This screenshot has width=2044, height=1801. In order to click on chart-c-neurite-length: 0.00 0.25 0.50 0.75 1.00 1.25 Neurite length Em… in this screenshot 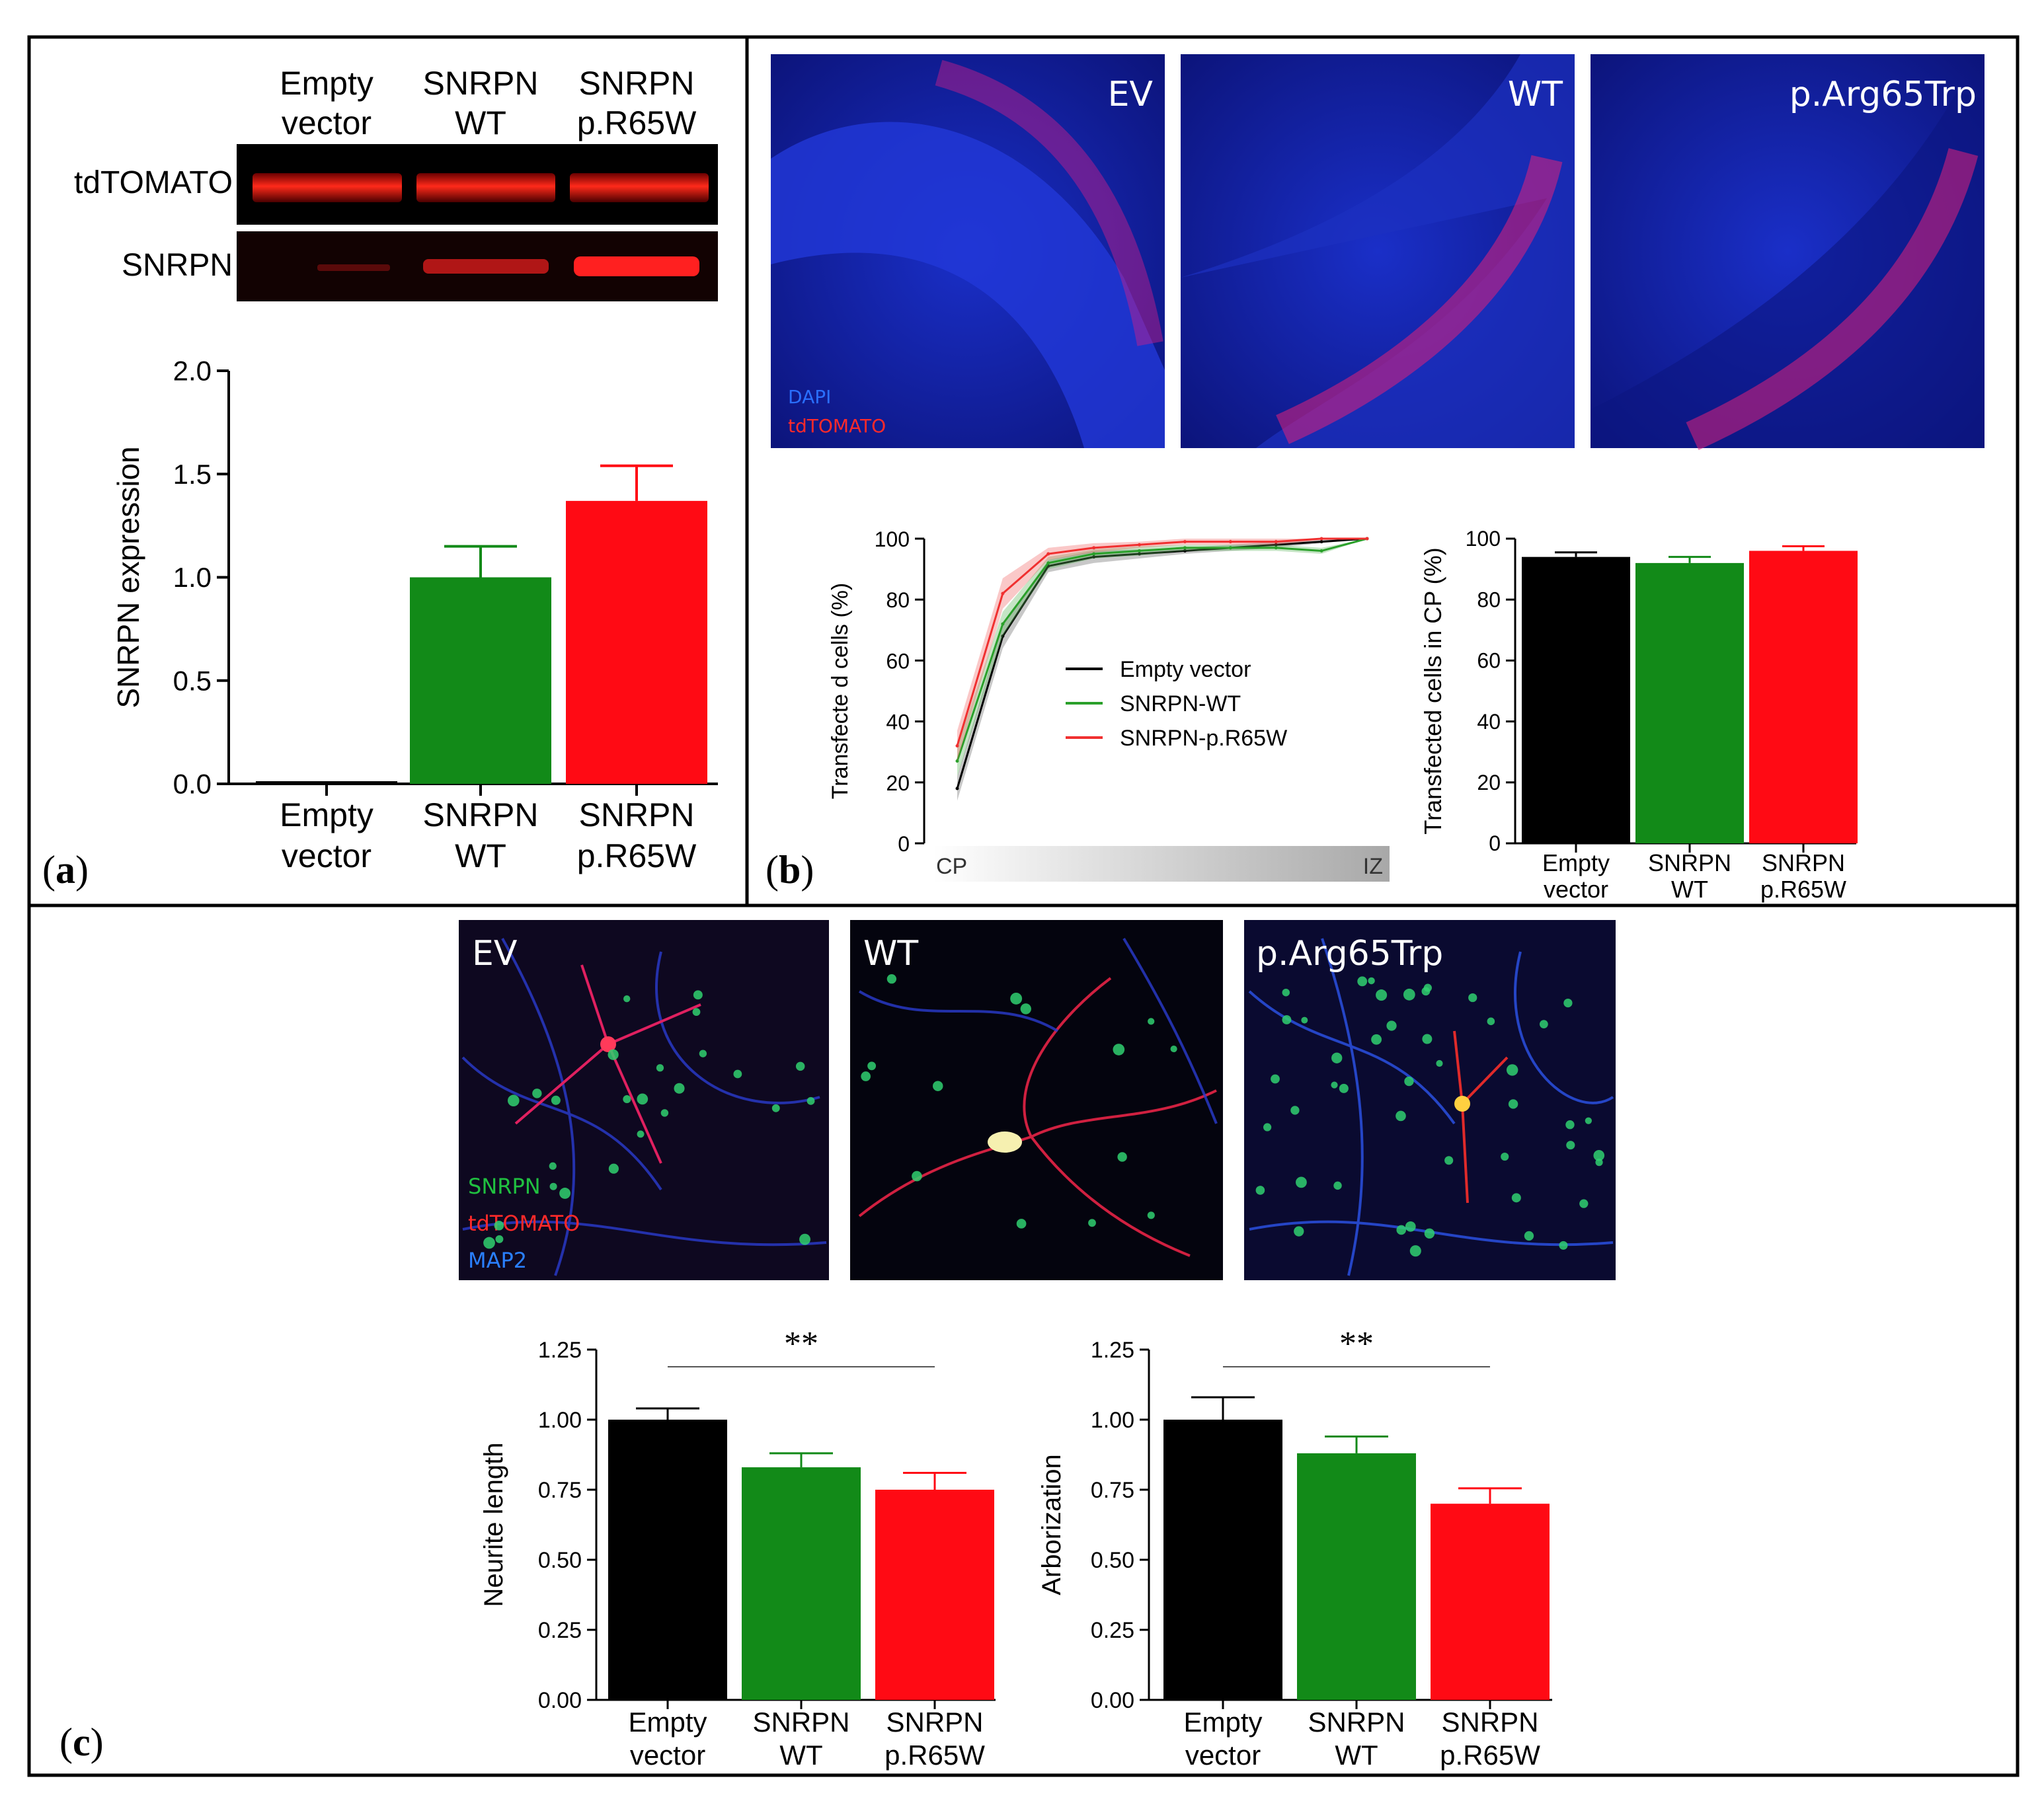, I will do `click(738, 1548)`.